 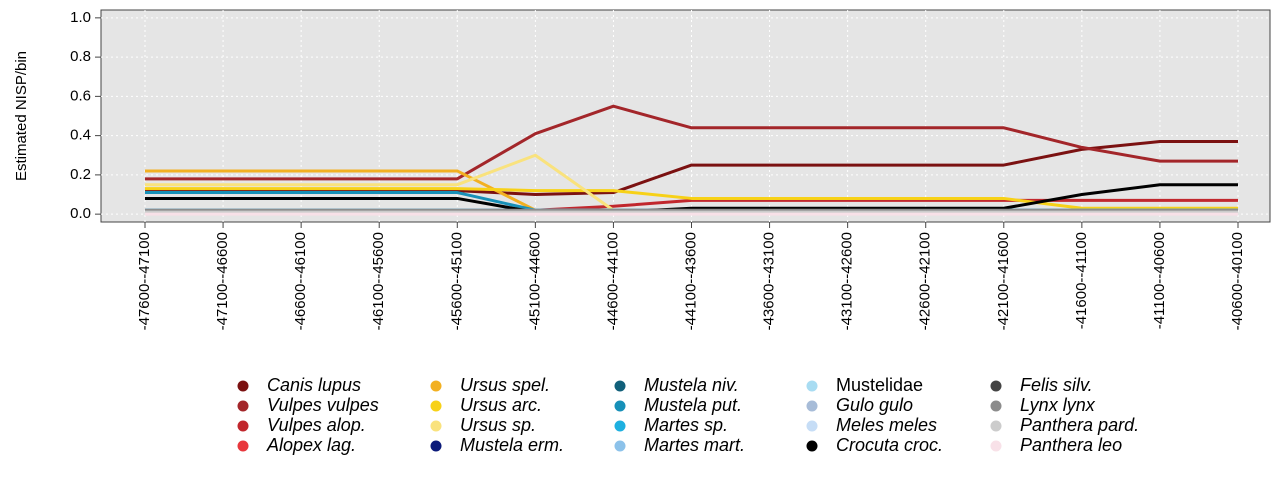 What do you see at coordinates (80, 213) in the screenshot?
I see `y-tick-label: 0.0` at bounding box center [80, 213].